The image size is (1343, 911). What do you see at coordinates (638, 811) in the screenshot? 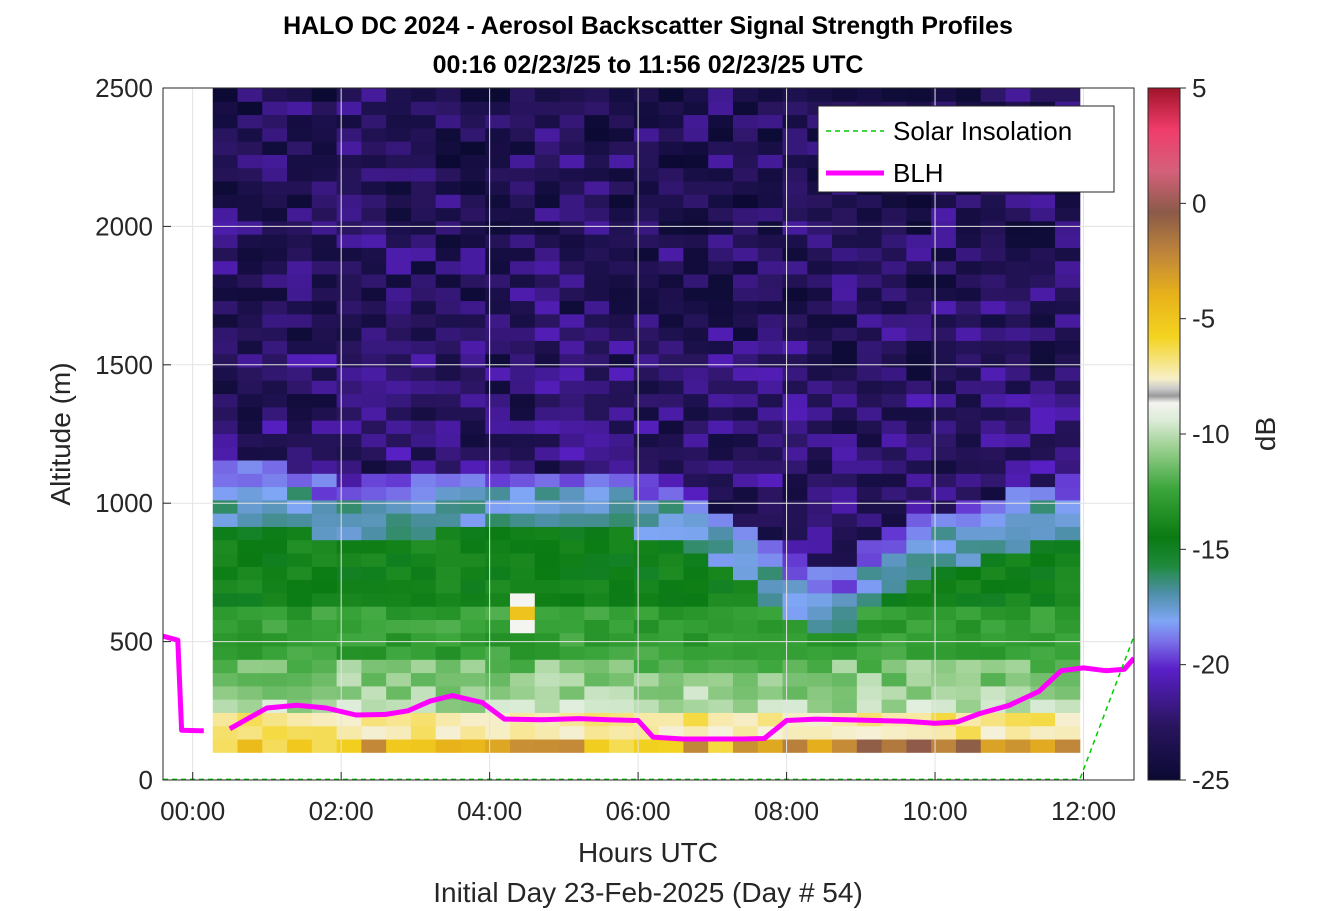
I see `x-tick-label: 06:00` at bounding box center [638, 811].